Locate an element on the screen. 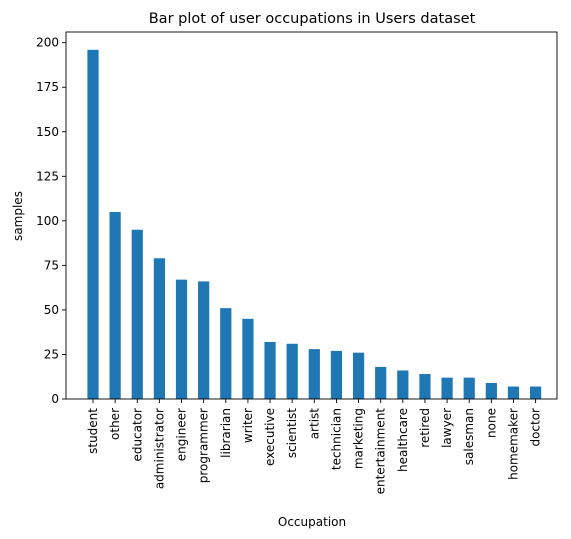 The image size is (571, 539). y-tick-label: 0 is located at coordinates (55, 399).